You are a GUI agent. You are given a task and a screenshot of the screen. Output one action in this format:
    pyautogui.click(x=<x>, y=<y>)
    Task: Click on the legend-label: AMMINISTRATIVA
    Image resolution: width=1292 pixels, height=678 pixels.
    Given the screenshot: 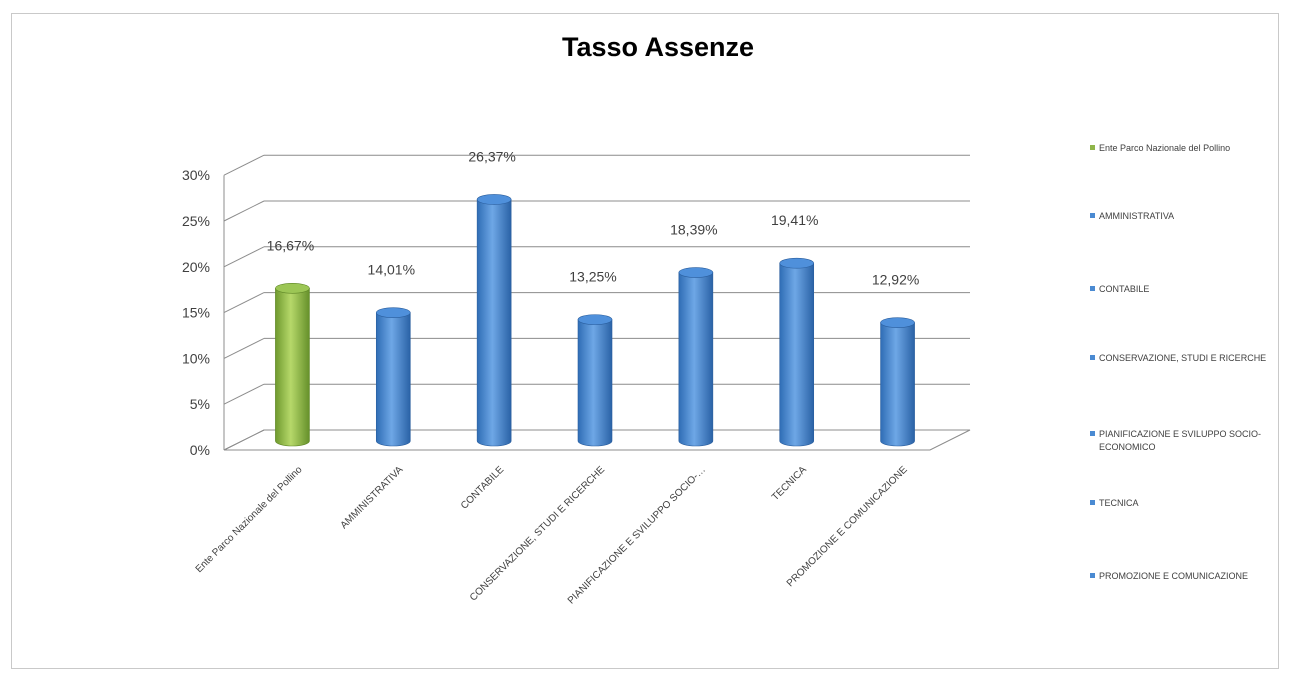 What is the action you would take?
    pyautogui.click(x=1137, y=216)
    